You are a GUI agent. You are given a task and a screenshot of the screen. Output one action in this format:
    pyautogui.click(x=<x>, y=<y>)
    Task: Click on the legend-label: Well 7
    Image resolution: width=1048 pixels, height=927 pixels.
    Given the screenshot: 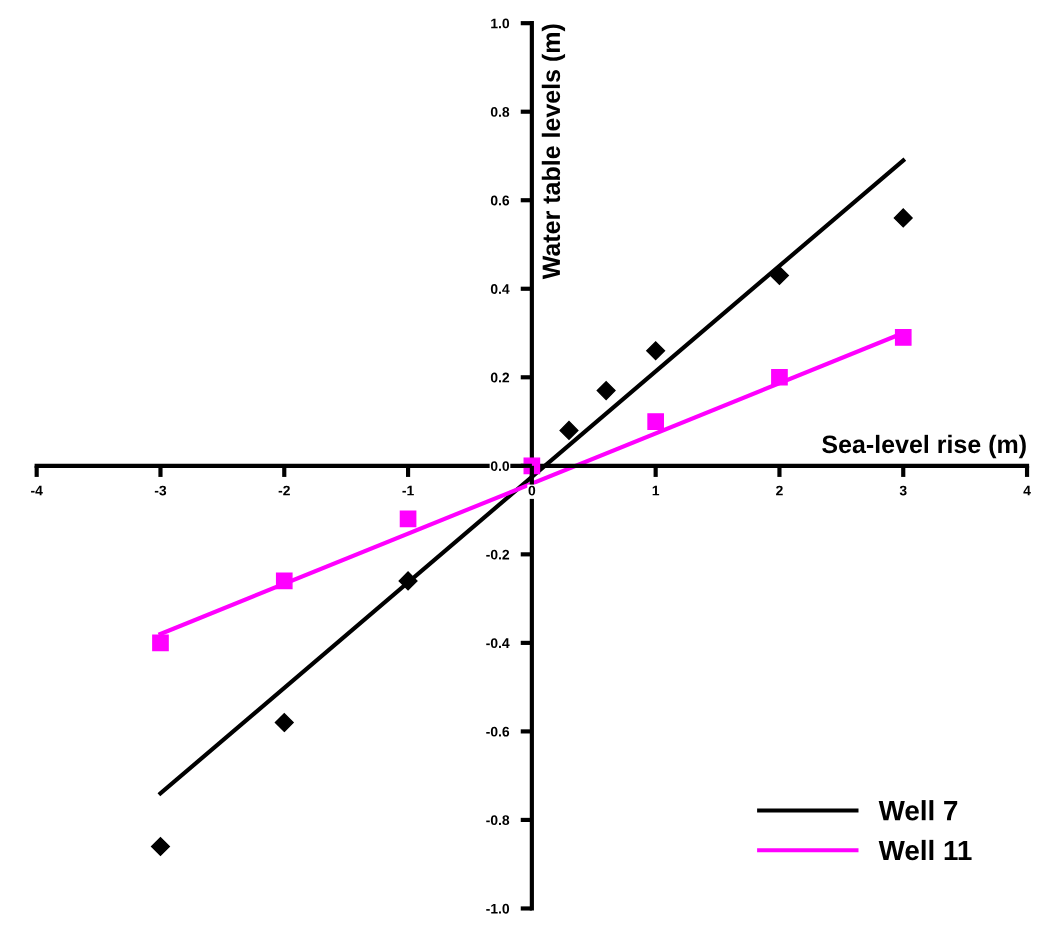 What is the action you would take?
    pyautogui.click(x=918, y=810)
    